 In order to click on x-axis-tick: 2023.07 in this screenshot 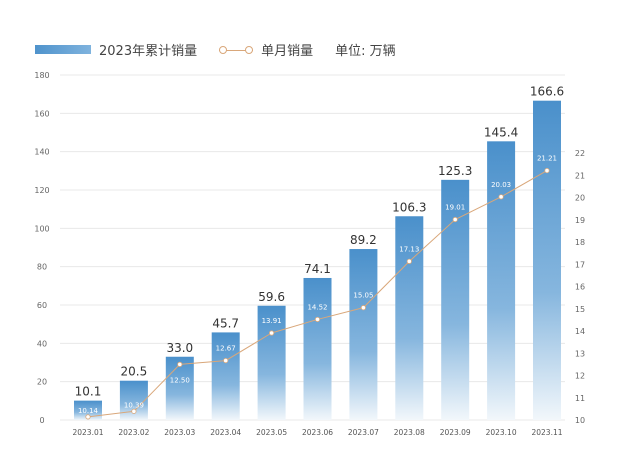, I will do `click(363, 432)`.